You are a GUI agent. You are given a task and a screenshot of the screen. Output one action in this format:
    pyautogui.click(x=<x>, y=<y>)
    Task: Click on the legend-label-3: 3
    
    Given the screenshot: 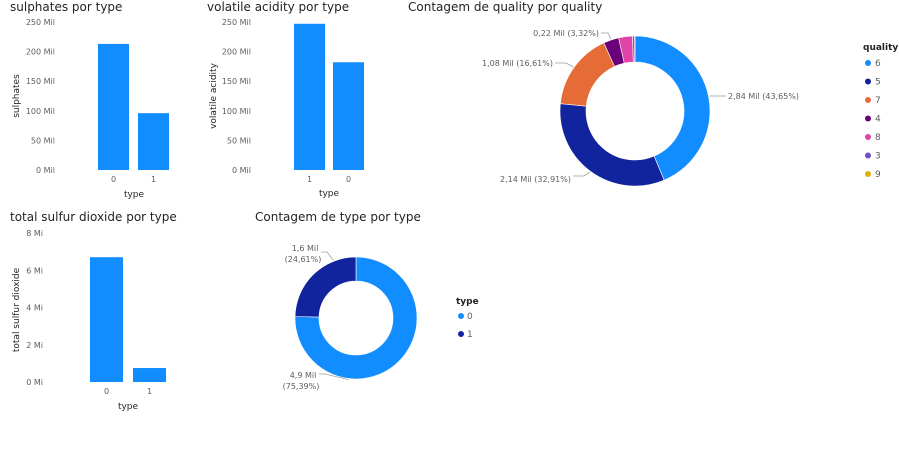 What is the action you would take?
    pyautogui.click(x=878, y=157)
    